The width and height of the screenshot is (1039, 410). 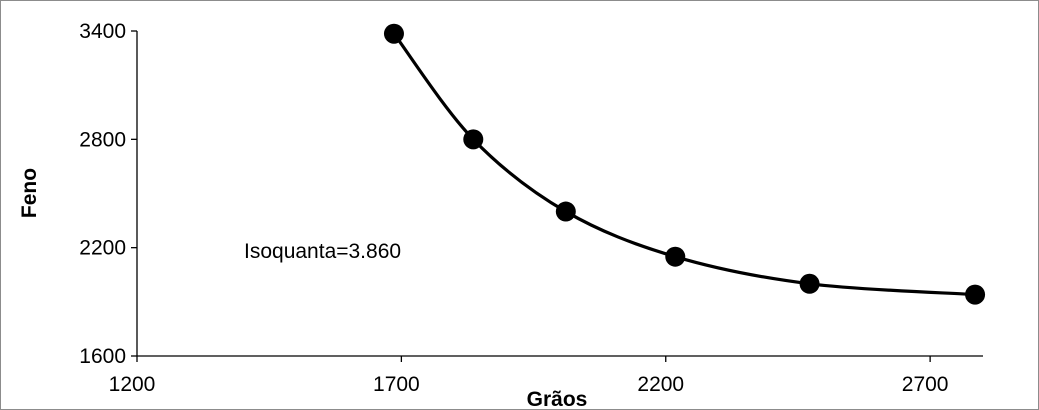 What do you see at coordinates (102, 139) in the screenshot?
I see `y-tick-label: 2800` at bounding box center [102, 139].